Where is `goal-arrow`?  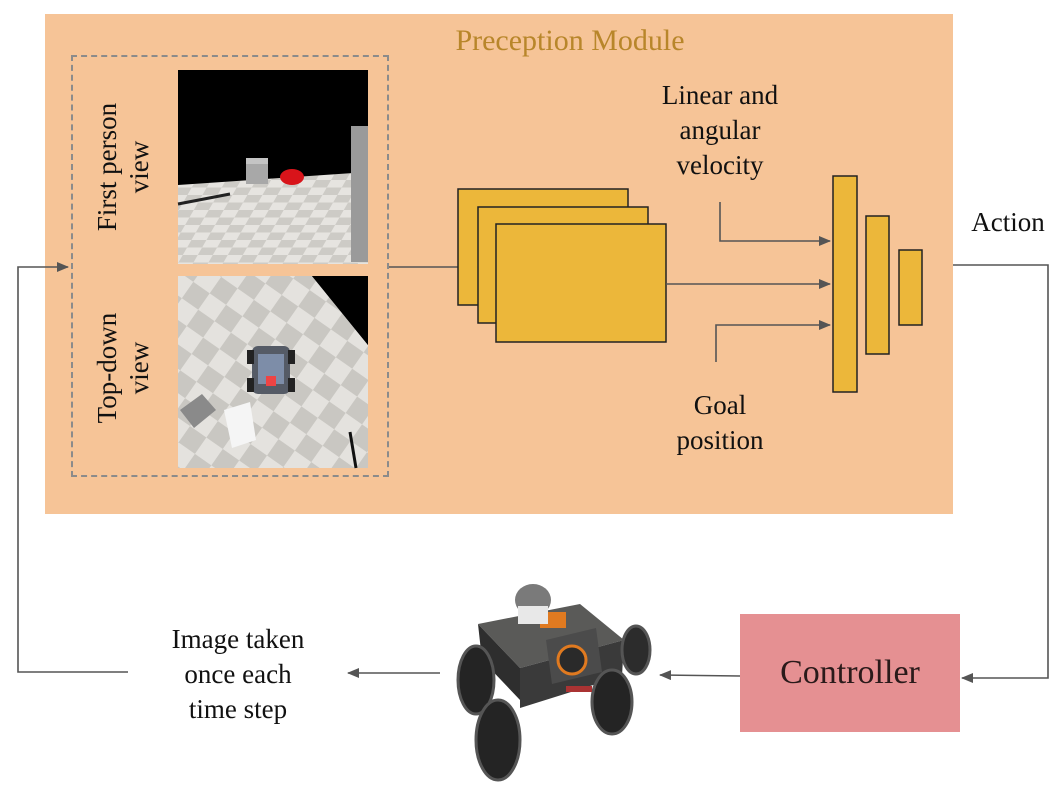
goal-arrow is located at coordinates (773, 341).